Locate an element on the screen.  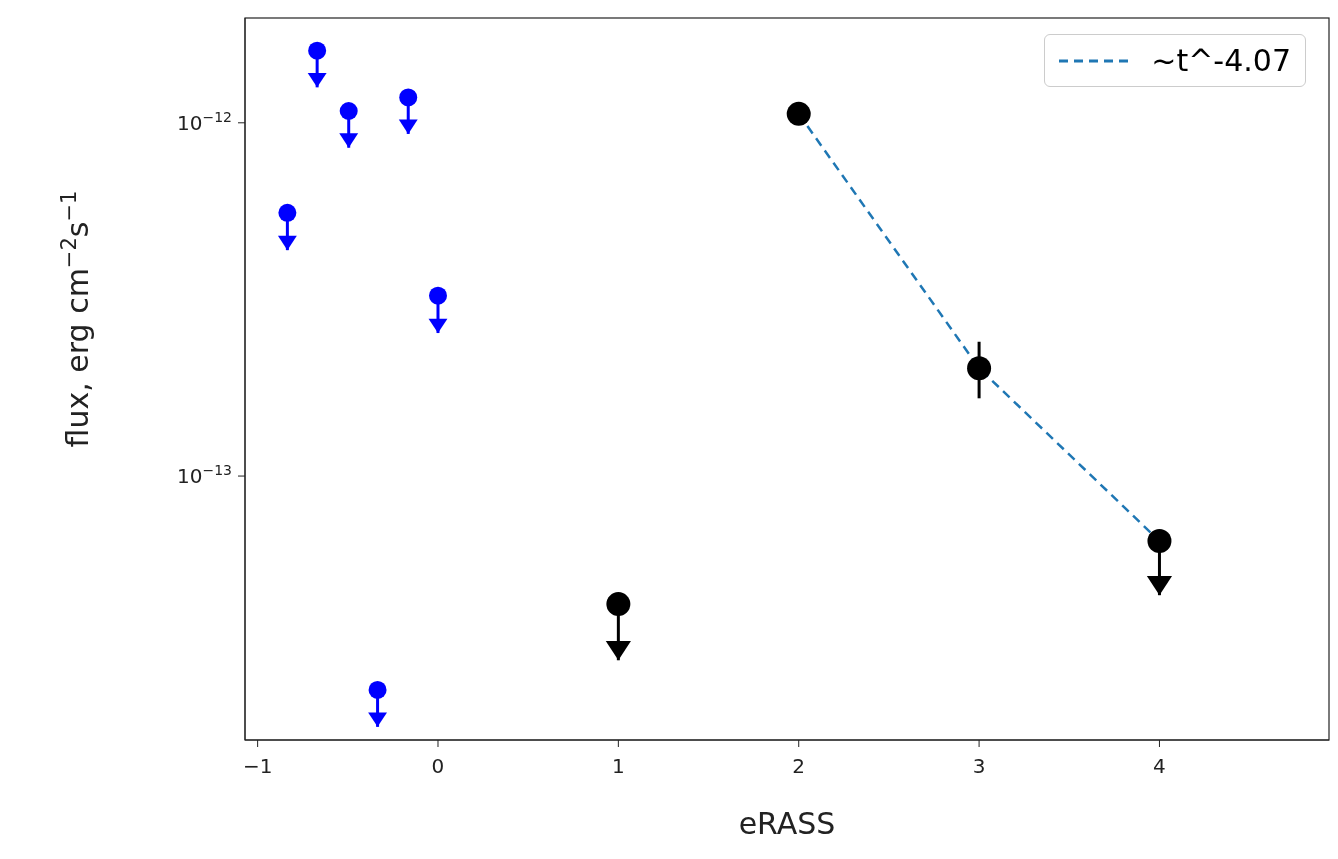
x-tick-label: 0 is located at coordinates (438, 766).